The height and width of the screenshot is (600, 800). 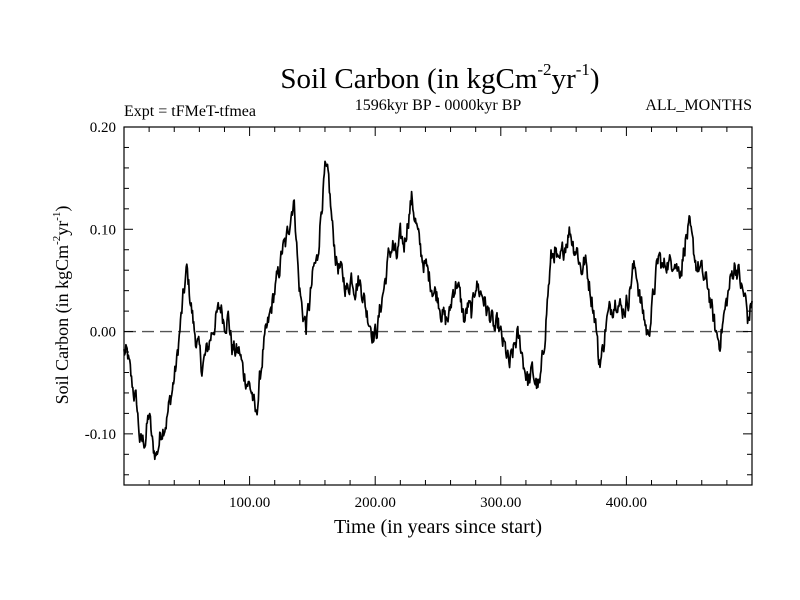 I want to click on y-tick-labels: -0.10 0.00 0.10 0.20, so click(x=100, y=281).